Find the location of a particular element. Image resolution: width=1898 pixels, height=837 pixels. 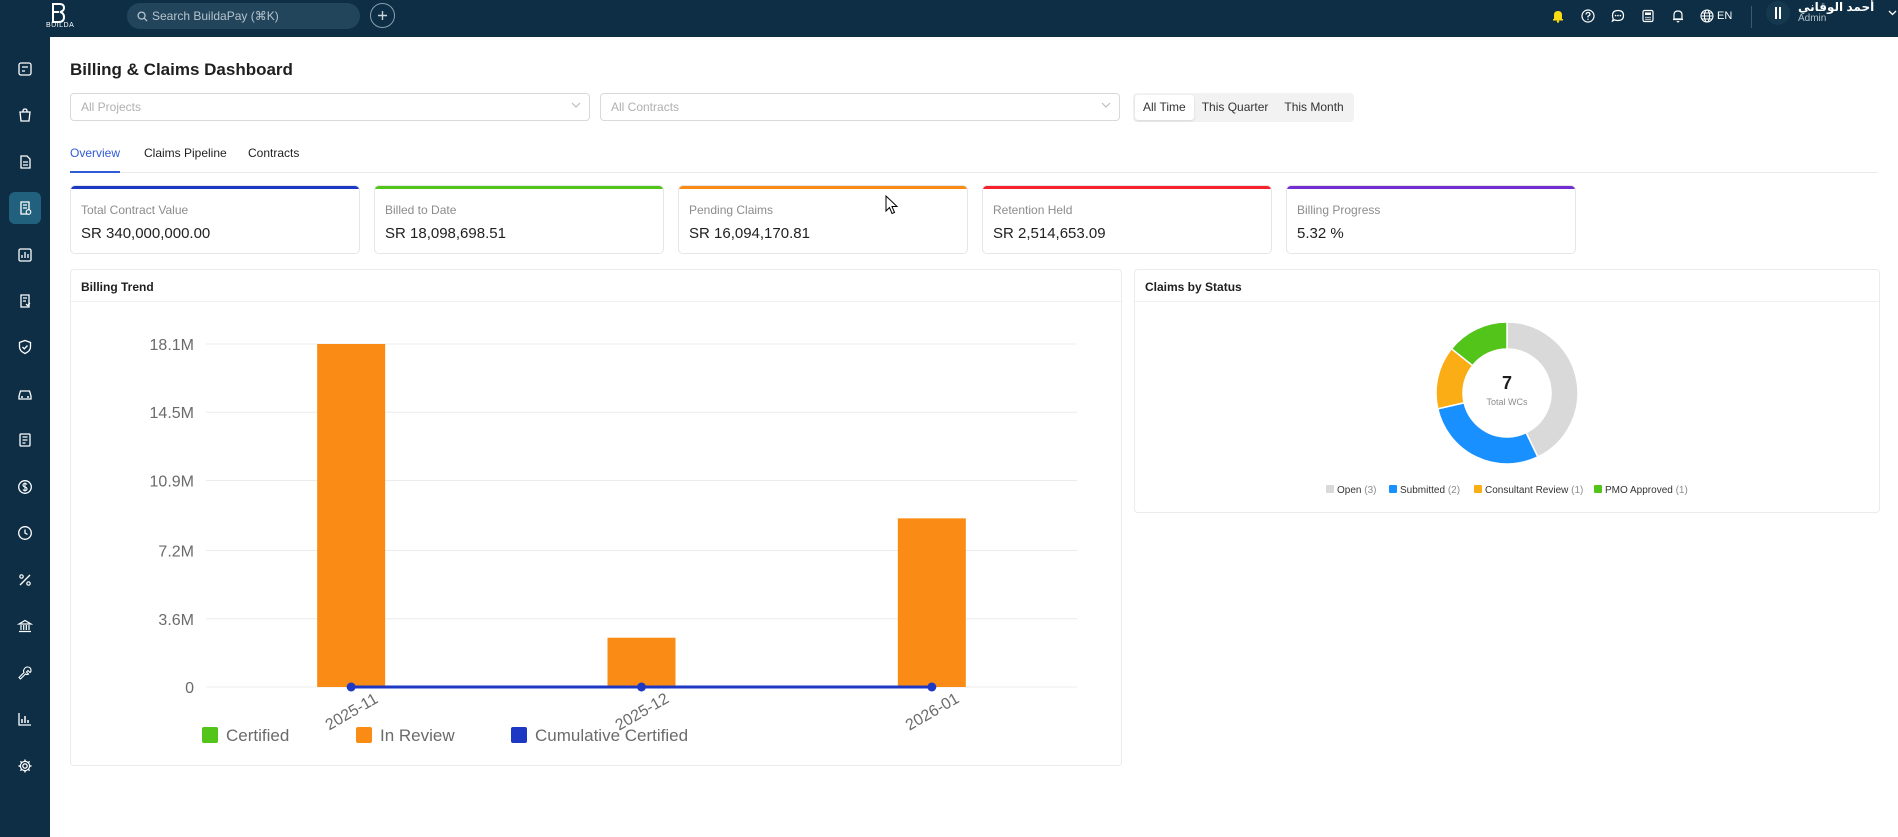

bar-chart-icon is located at coordinates (24, 719).